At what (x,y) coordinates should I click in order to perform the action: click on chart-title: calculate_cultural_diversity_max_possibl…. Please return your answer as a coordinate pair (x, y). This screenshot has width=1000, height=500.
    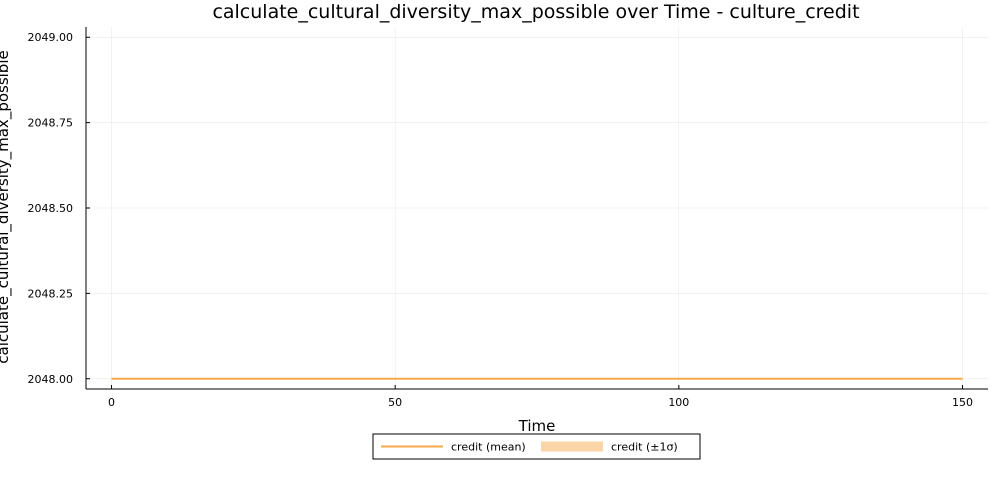
    Looking at the image, I should click on (535, 12).